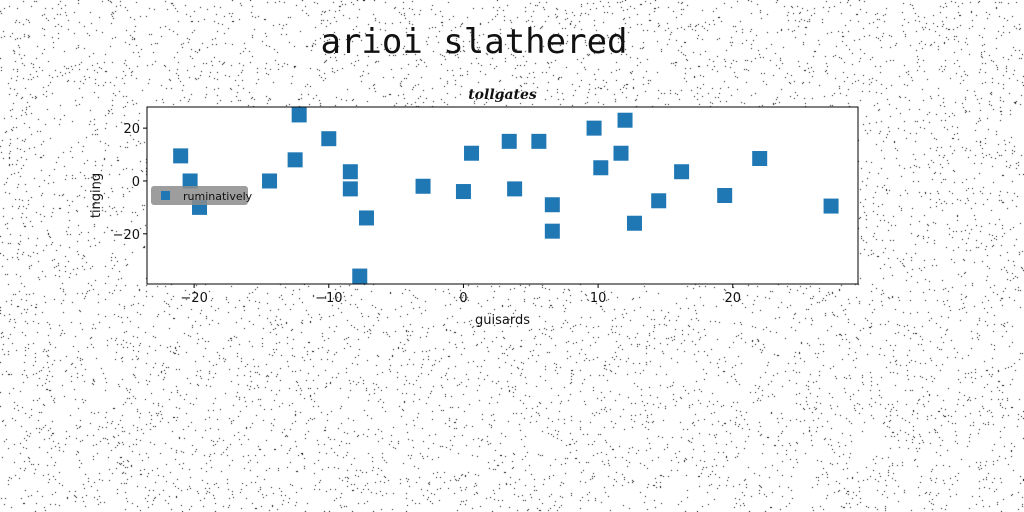 The height and width of the screenshot is (512, 1024). I want to click on x-tick-label: 0, so click(463, 298).